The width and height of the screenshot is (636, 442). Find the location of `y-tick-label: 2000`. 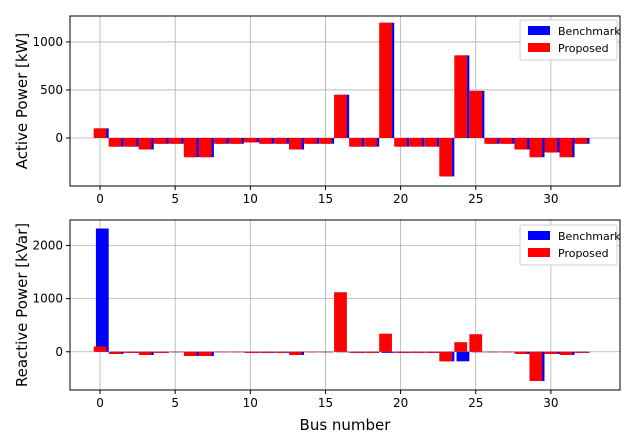

y-tick-label: 2000 is located at coordinates (47, 246).